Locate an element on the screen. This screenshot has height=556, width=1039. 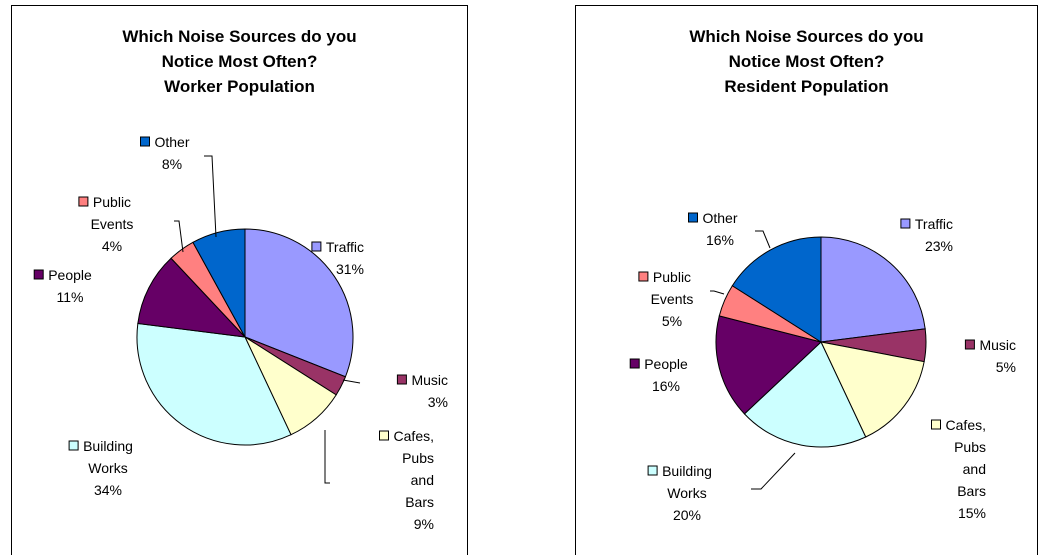
data-label-value: 15% is located at coordinates (972, 513).